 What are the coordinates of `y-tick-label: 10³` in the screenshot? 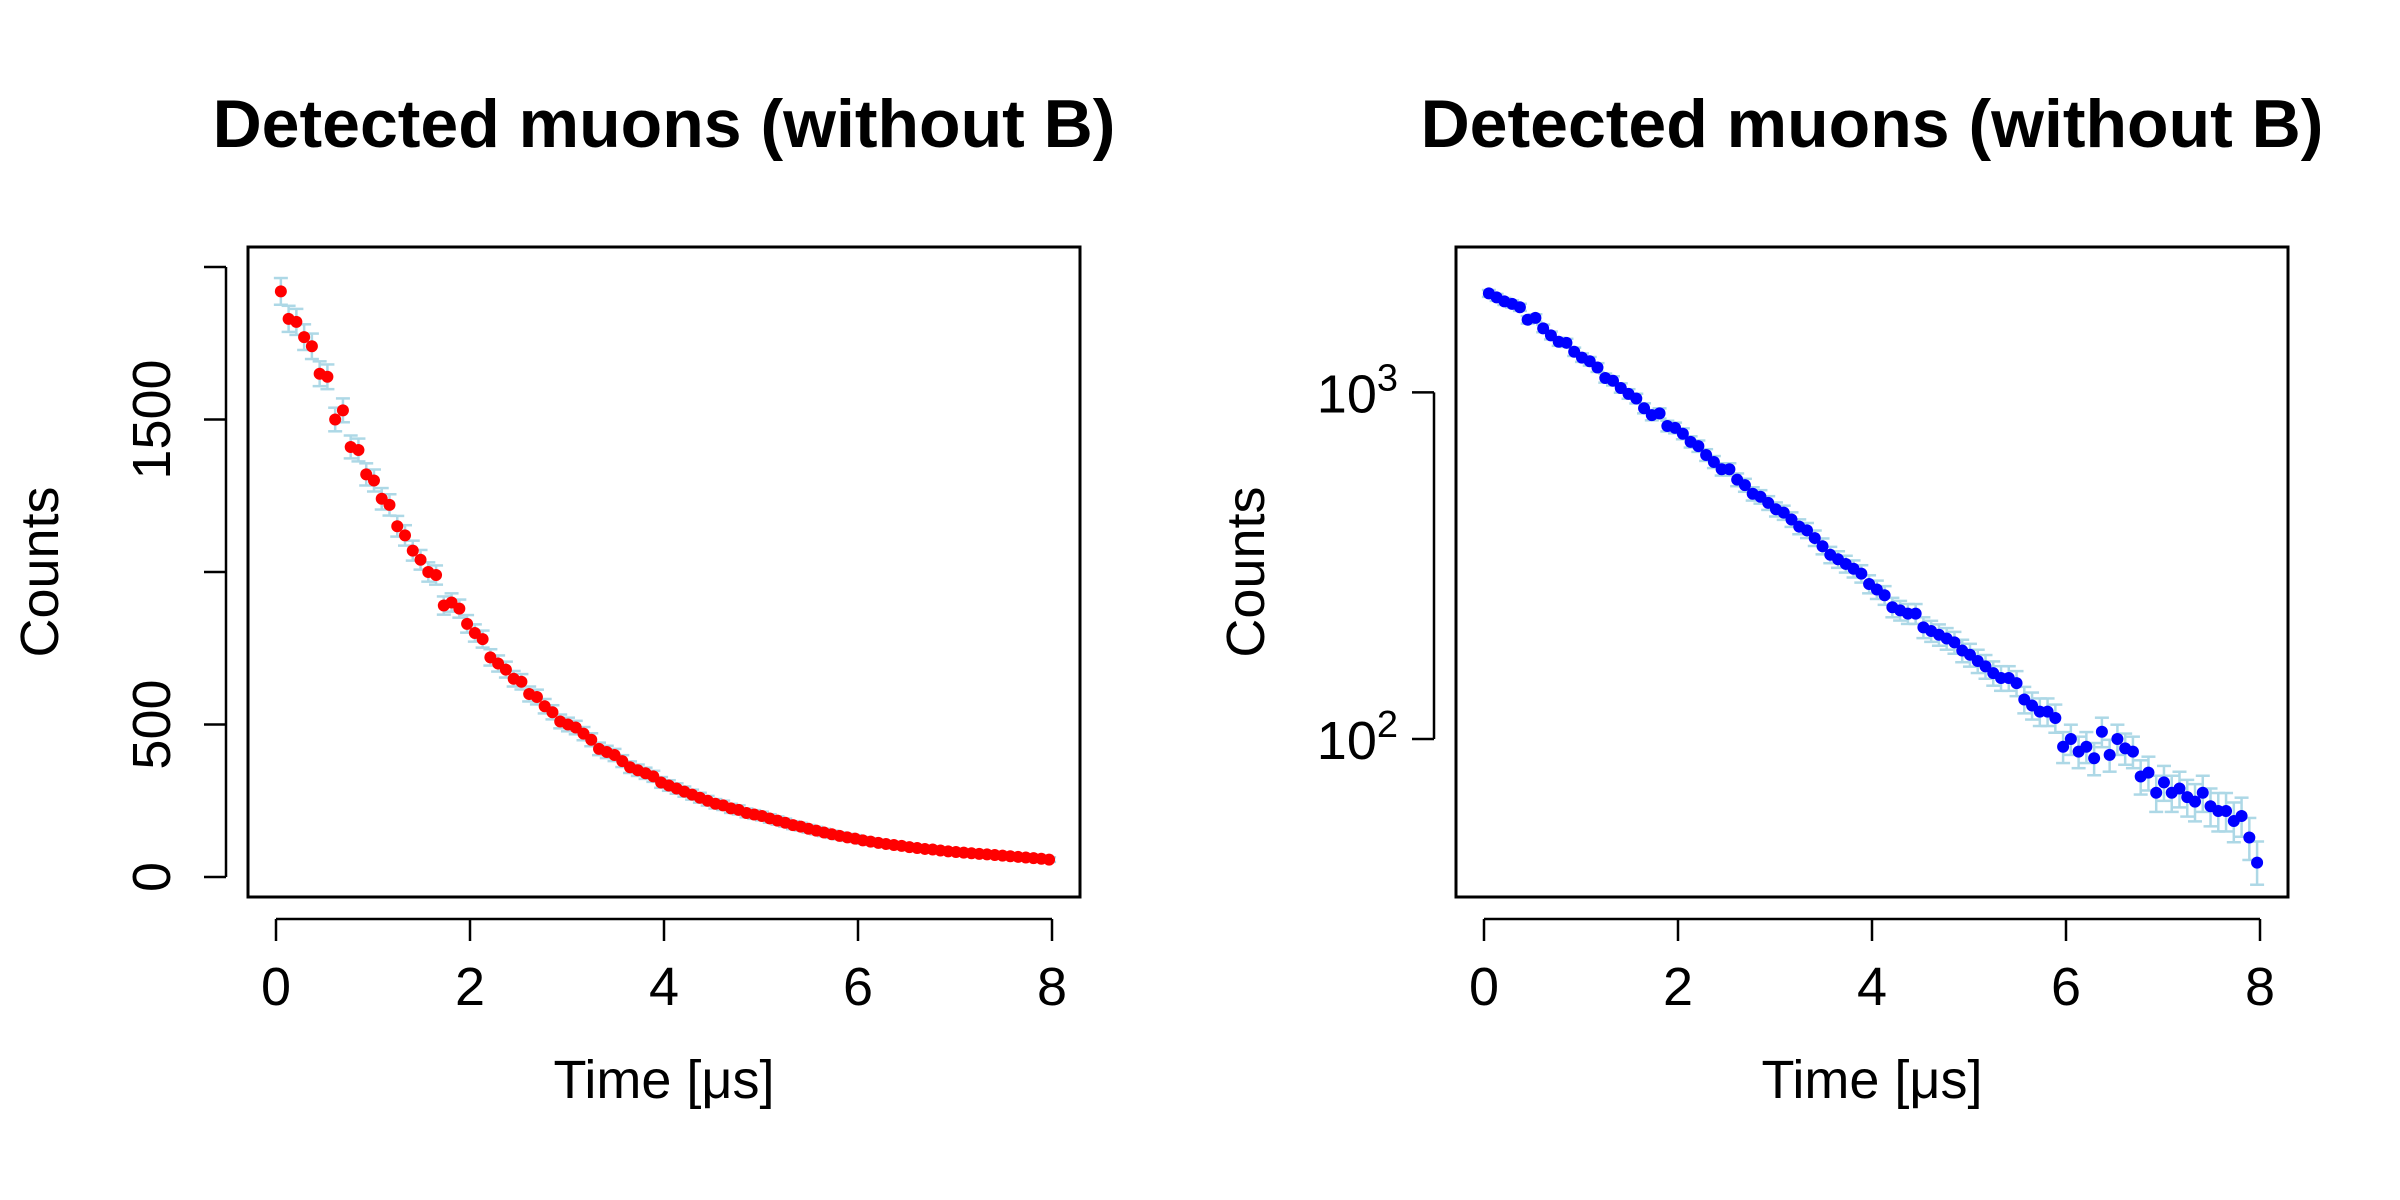 It's located at (1357, 390).